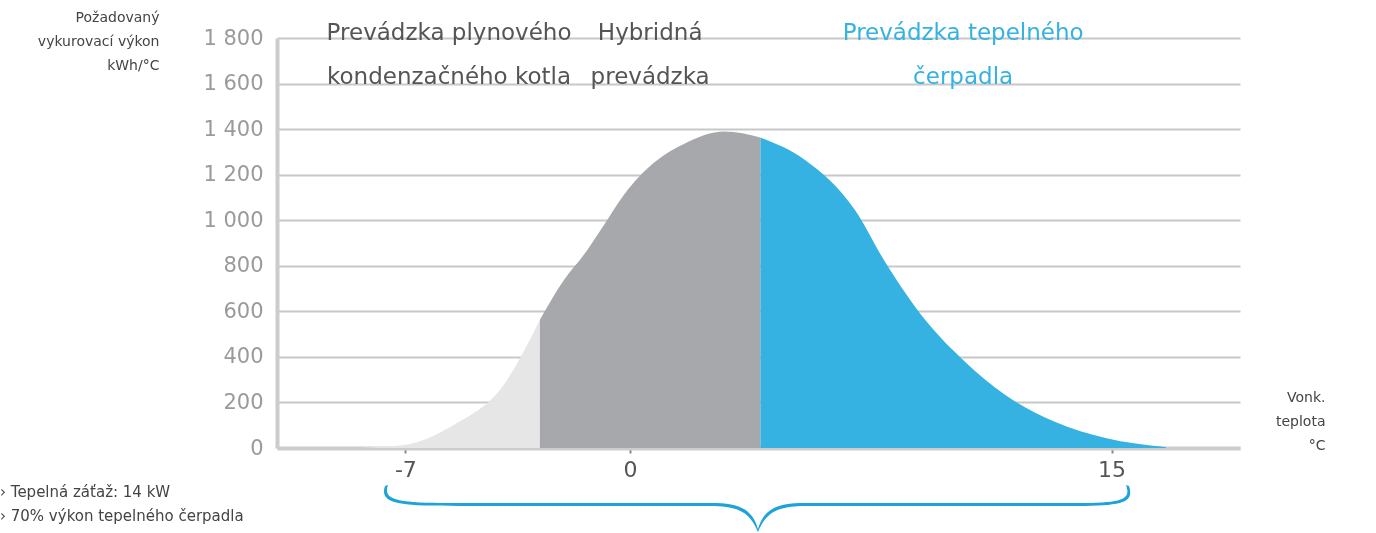 The height and width of the screenshot is (533, 1376). Describe the element at coordinates (243, 356) in the screenshot. I see `y-tick-label: 400` at that location.